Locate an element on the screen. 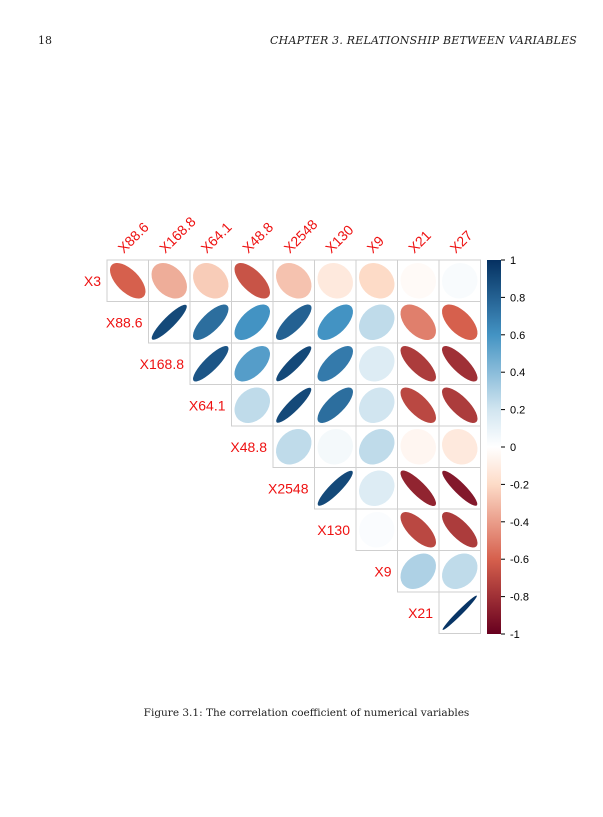 This screenshot has width=603, height=817. colorbar-tick-label: 0.8 is located at coordinates (517, 298).